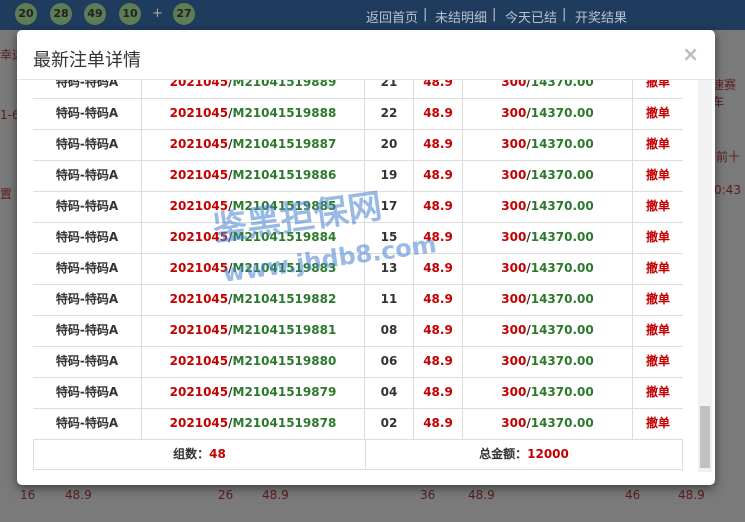  What do you see at coordinates (388, 268) in the screenshot?
I see `number: 13` at bounding box center [388, 268].